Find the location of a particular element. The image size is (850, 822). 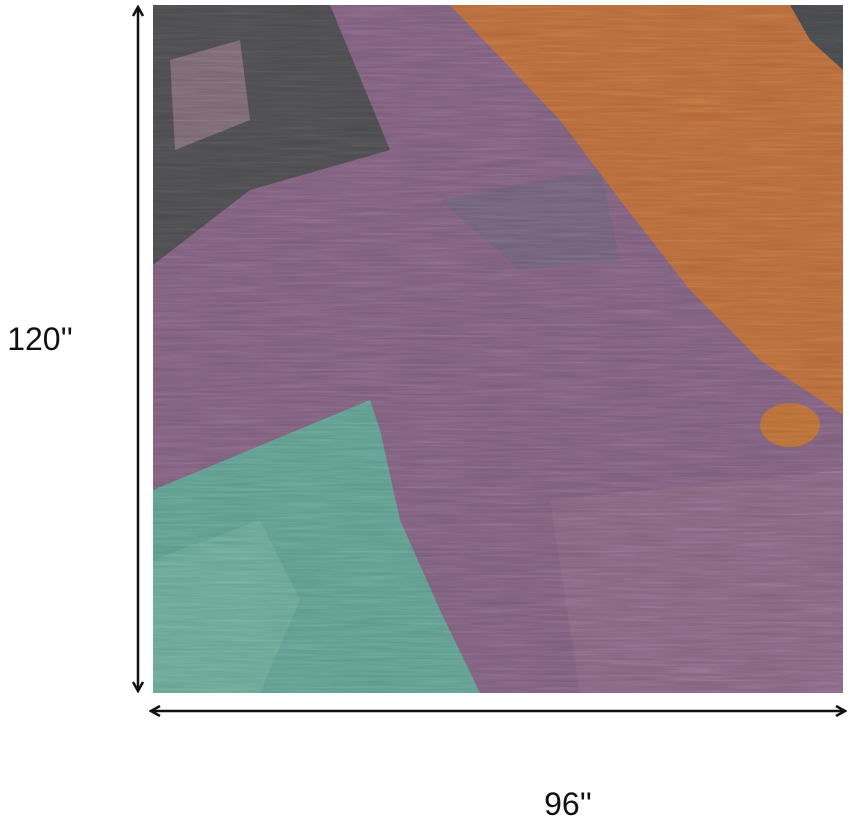

width-label: 96'' is located at coordinates (568, 804).